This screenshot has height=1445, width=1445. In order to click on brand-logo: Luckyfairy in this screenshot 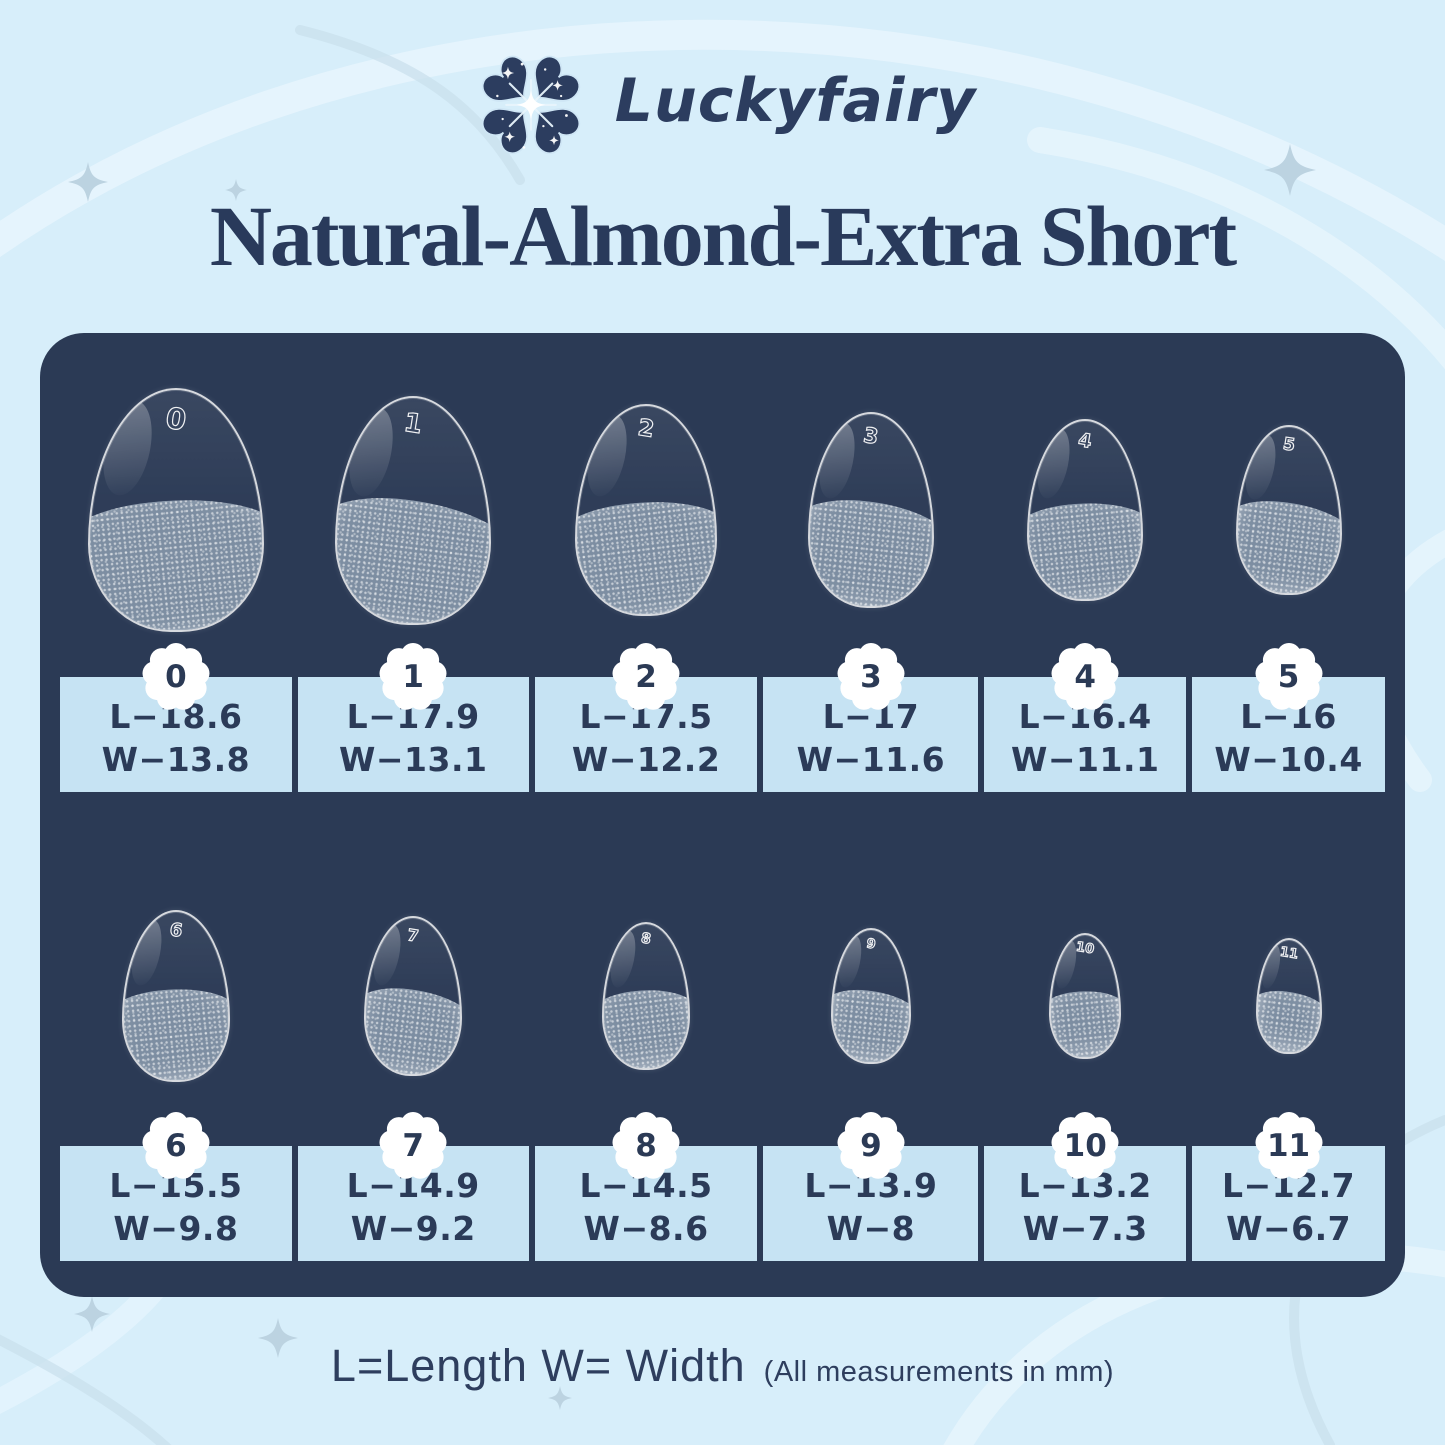, I will do `click(722, 104)`.